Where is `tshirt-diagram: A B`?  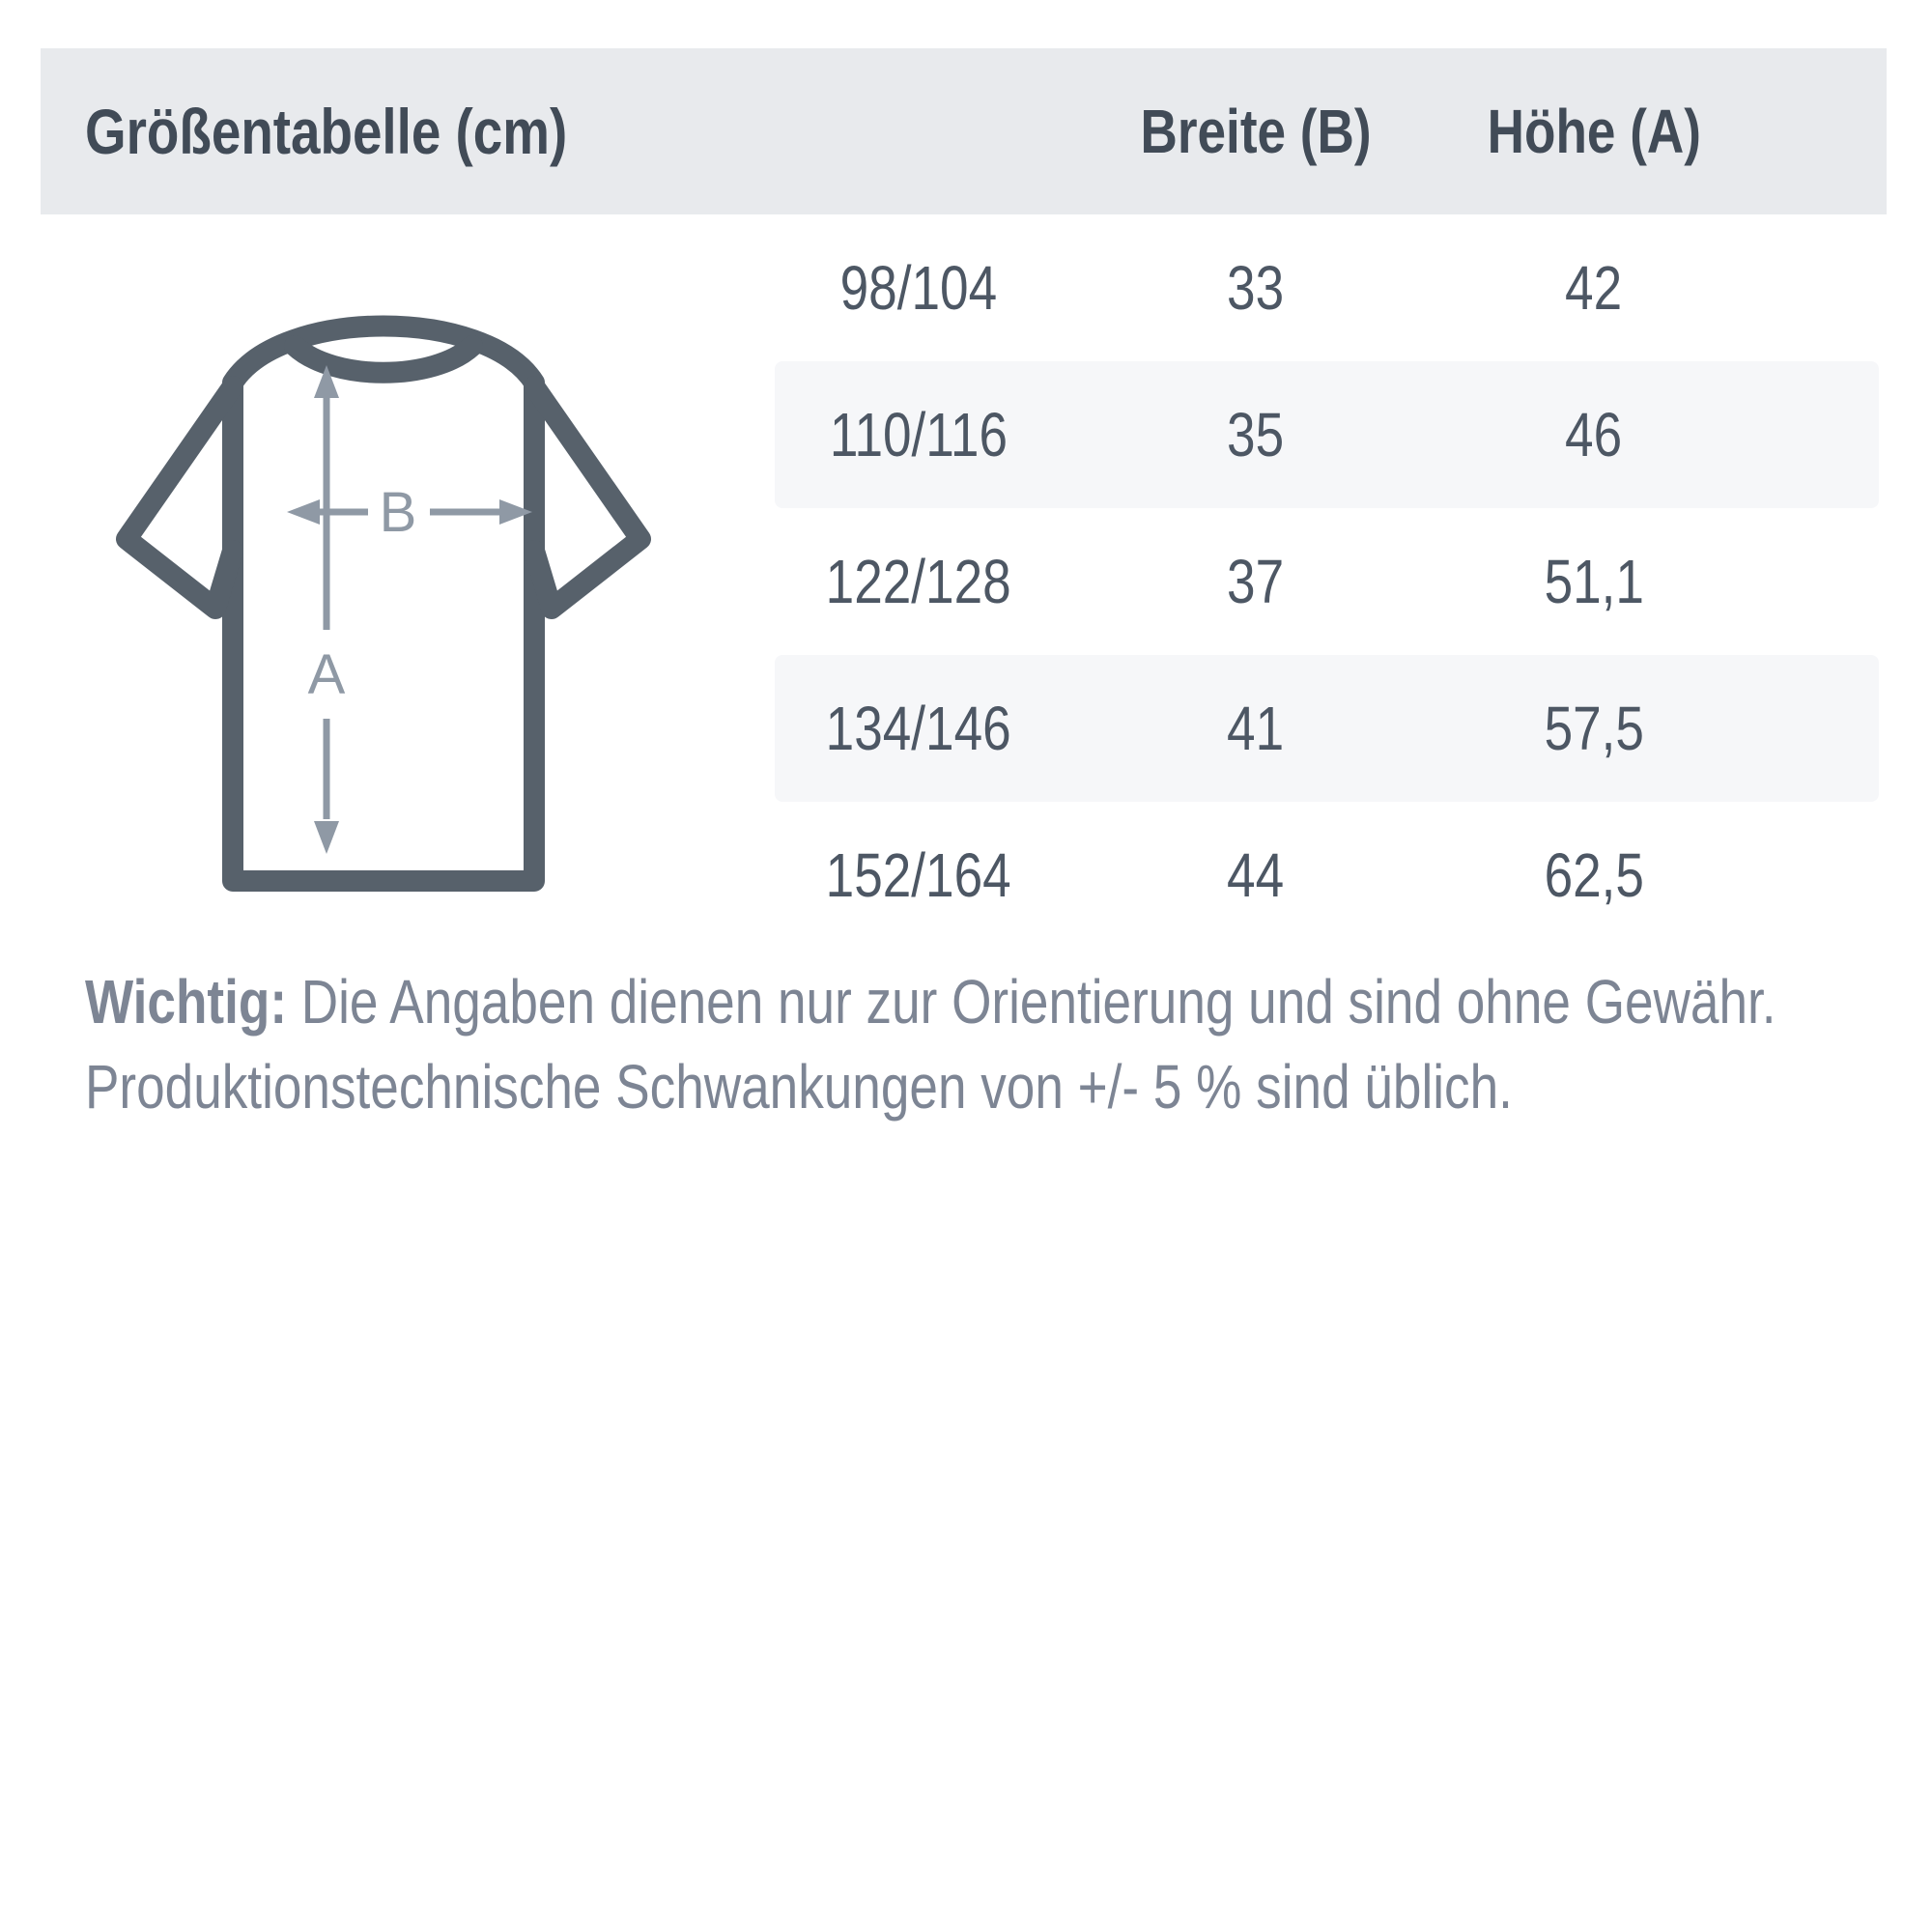
tshirt-diagram: A B is located at coordinates (383, 603).